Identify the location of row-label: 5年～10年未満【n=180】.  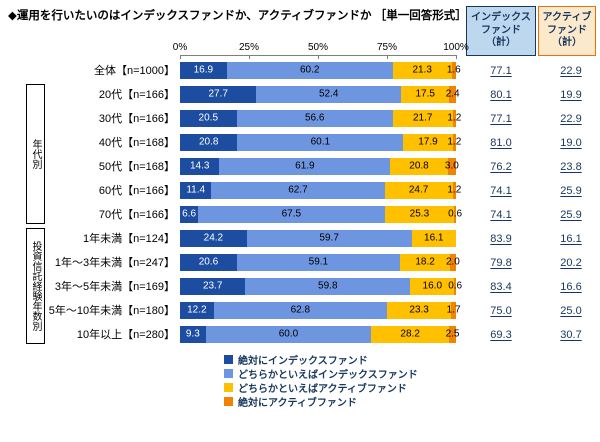
(111, 311).